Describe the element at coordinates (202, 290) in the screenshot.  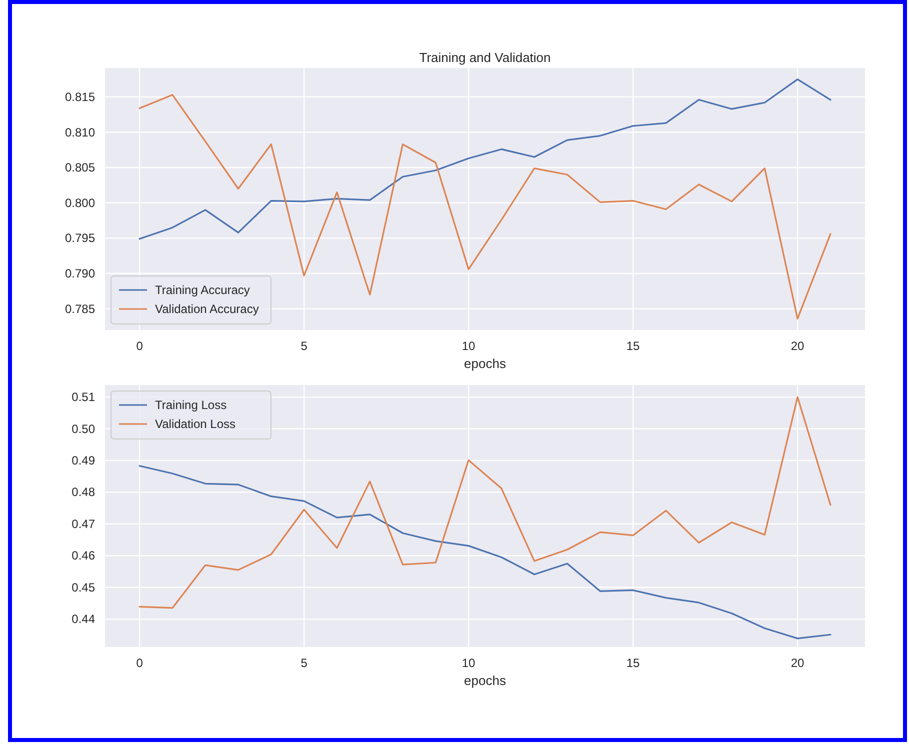
I see `legend-label: Training Accuracy` at that location.